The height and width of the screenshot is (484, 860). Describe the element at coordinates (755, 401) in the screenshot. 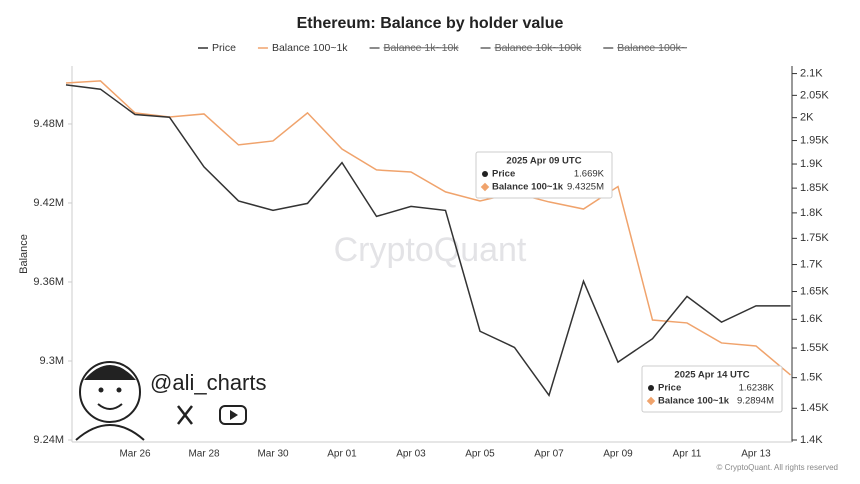

I see `tooltip-value: 9.2894M` at that location.